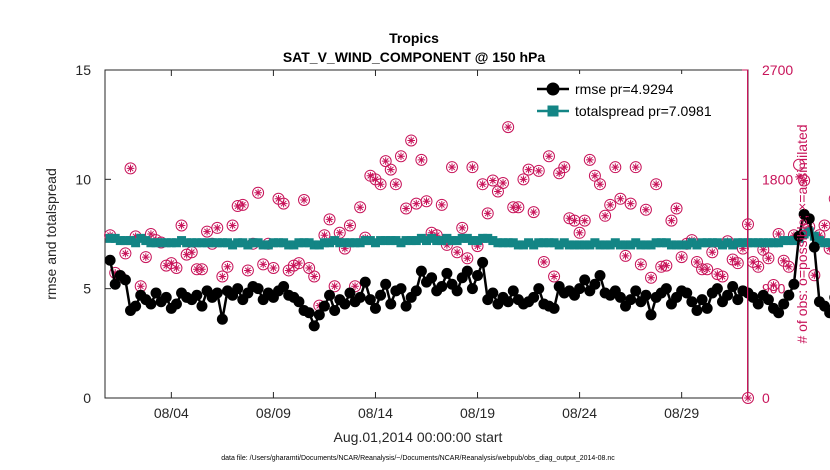 This screenshot has height=470, width=830. Describe the element at coordinates (681, 413) in the screenshot. I see `x-tick-label: 08/29` at that location.